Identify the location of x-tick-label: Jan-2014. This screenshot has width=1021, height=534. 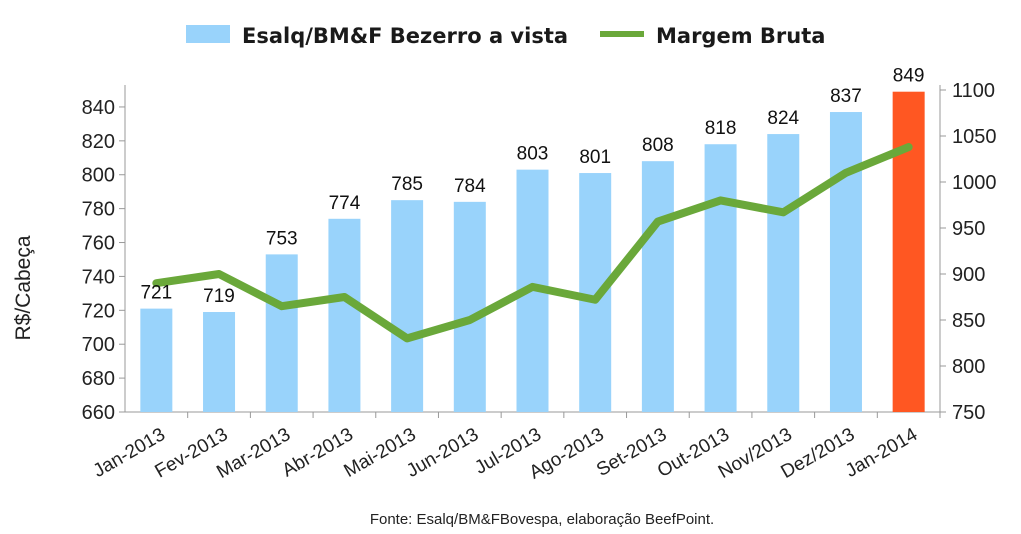
(881, 453).